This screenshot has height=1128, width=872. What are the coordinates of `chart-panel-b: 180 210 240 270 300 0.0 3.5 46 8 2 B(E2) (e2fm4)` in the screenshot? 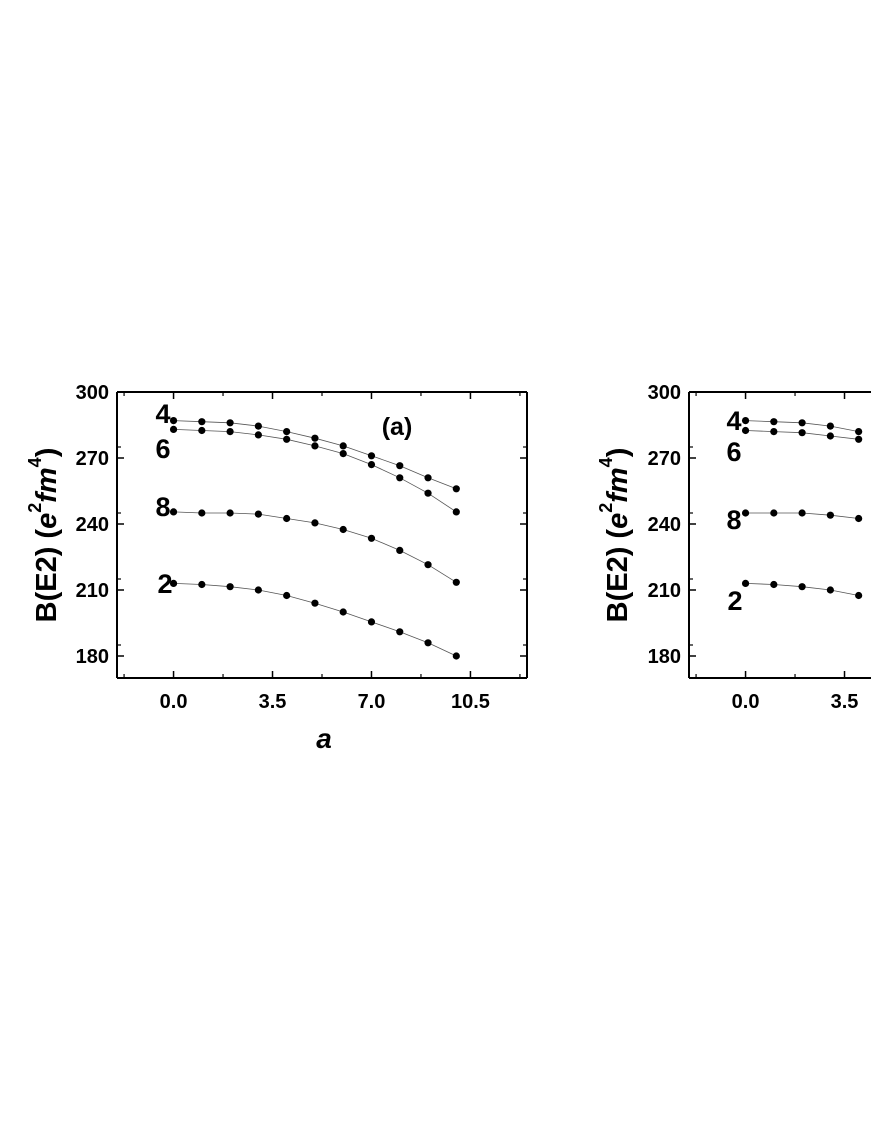 It's located at (733, 547).